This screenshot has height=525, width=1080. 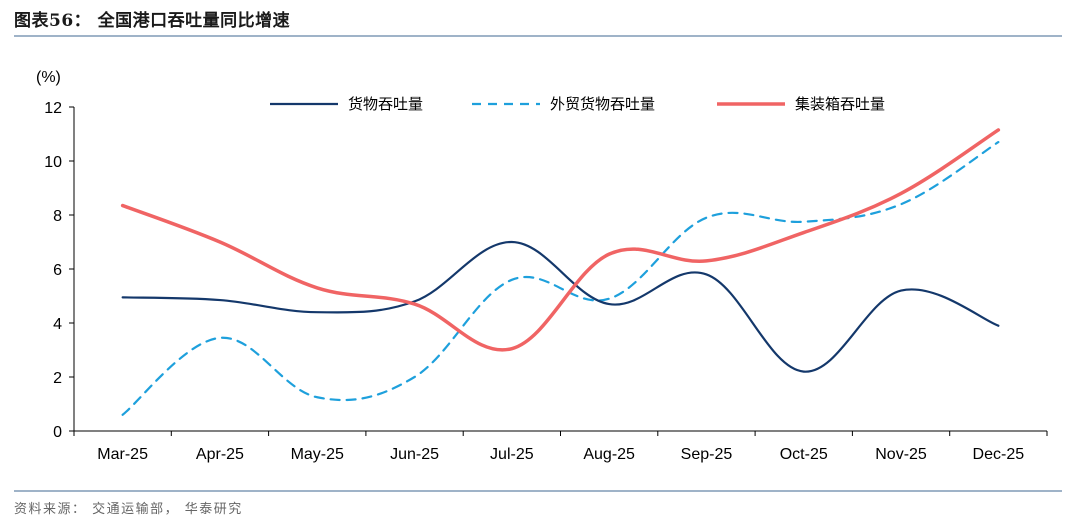 I want to click on y-axis-label: (%), so click(x=48, y=77).